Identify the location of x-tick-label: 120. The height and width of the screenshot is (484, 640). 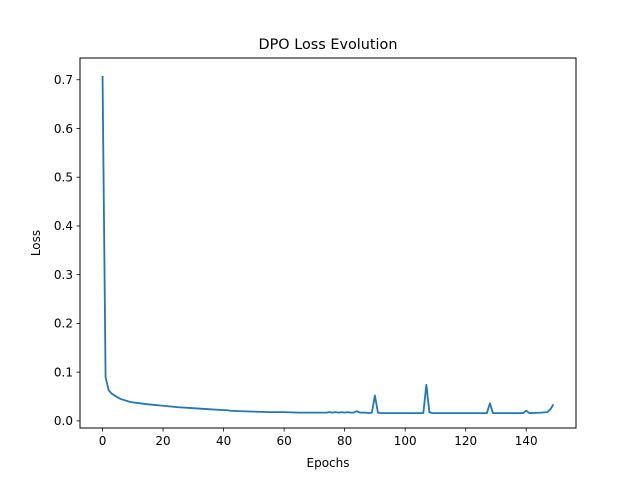
(465, 441).